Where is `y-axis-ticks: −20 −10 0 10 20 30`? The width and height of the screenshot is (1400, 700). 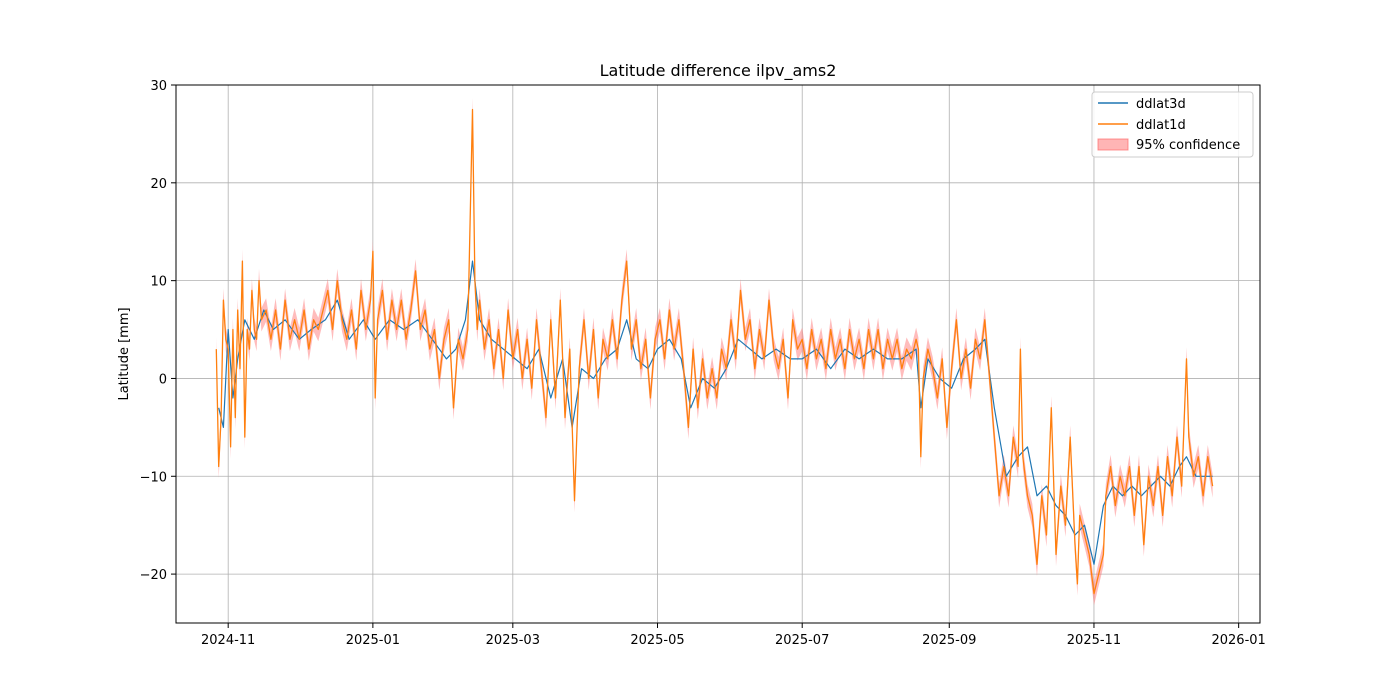 y-axis-ticks: −20 −10 0 10 20 30 is located at coordinates (158, 331).